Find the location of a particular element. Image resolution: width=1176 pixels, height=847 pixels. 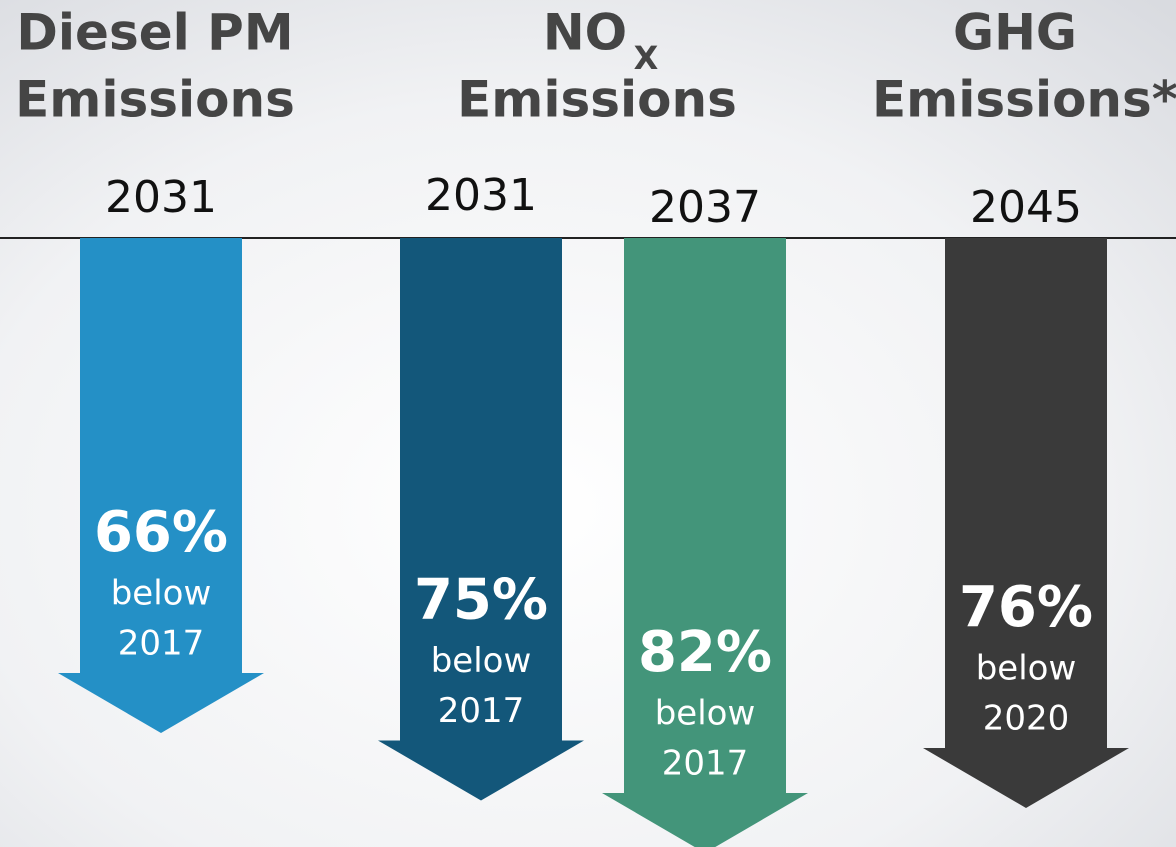

group-title: GHG is located at coordinates (1015, 33).